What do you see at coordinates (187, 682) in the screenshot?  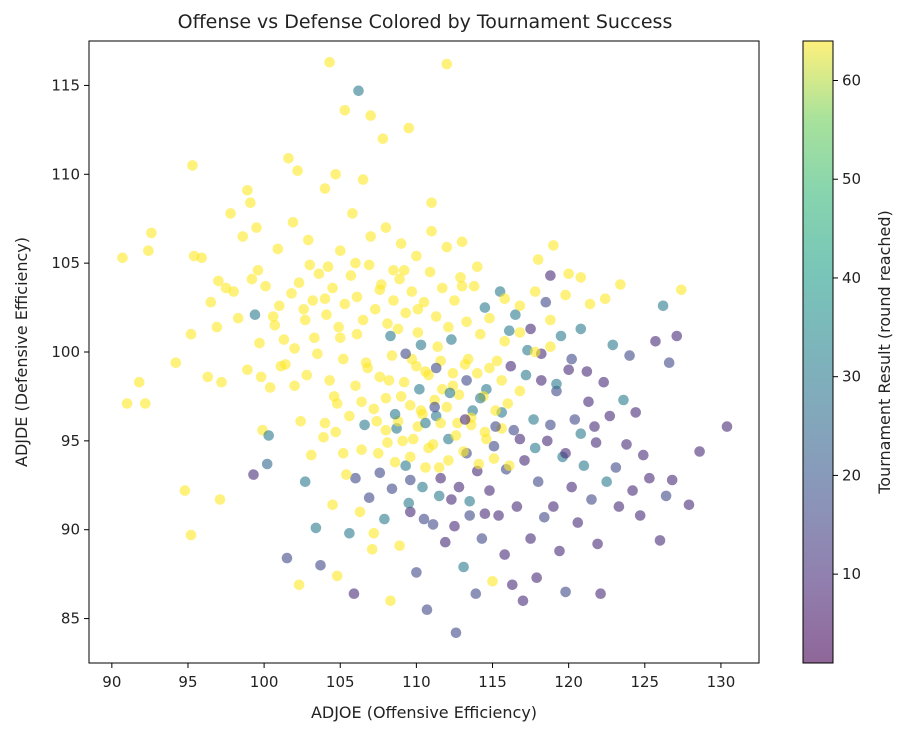 I see `x-tick-label: 95` at bounding box center [187, 682].